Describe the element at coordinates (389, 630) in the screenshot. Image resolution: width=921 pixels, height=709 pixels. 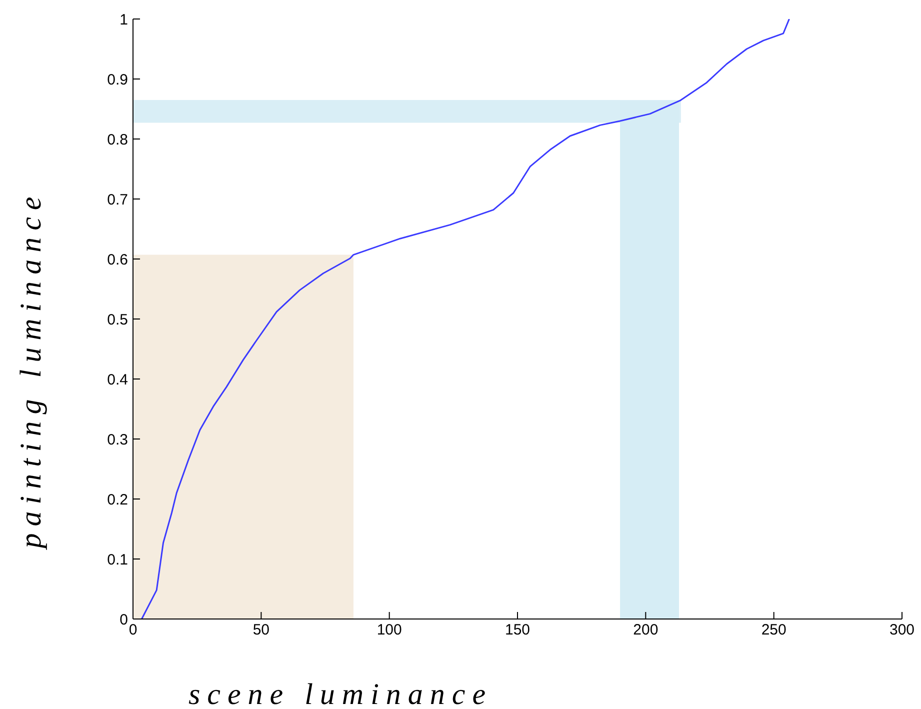
I see `x-tick-label: 100` at that location.